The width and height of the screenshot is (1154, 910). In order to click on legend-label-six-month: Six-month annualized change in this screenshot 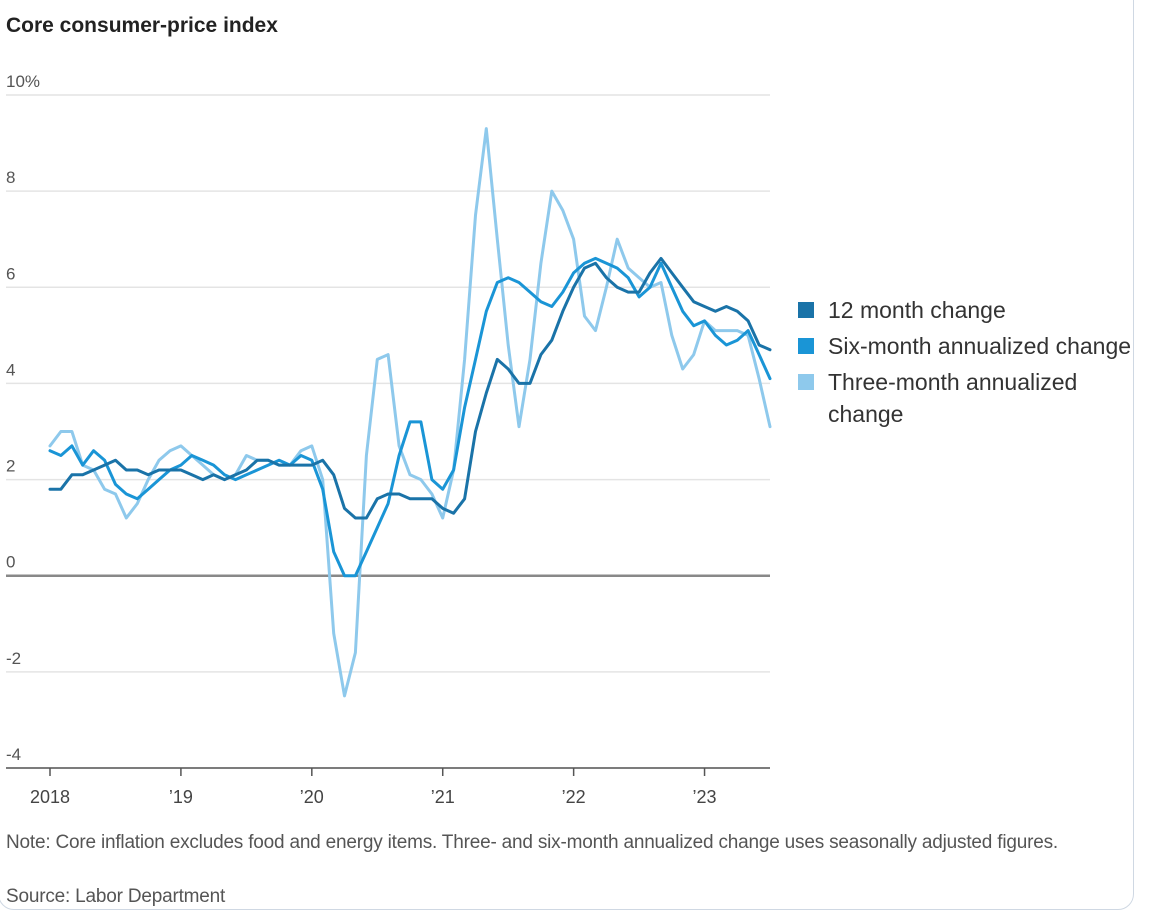, I will do `click(980, 346)`.